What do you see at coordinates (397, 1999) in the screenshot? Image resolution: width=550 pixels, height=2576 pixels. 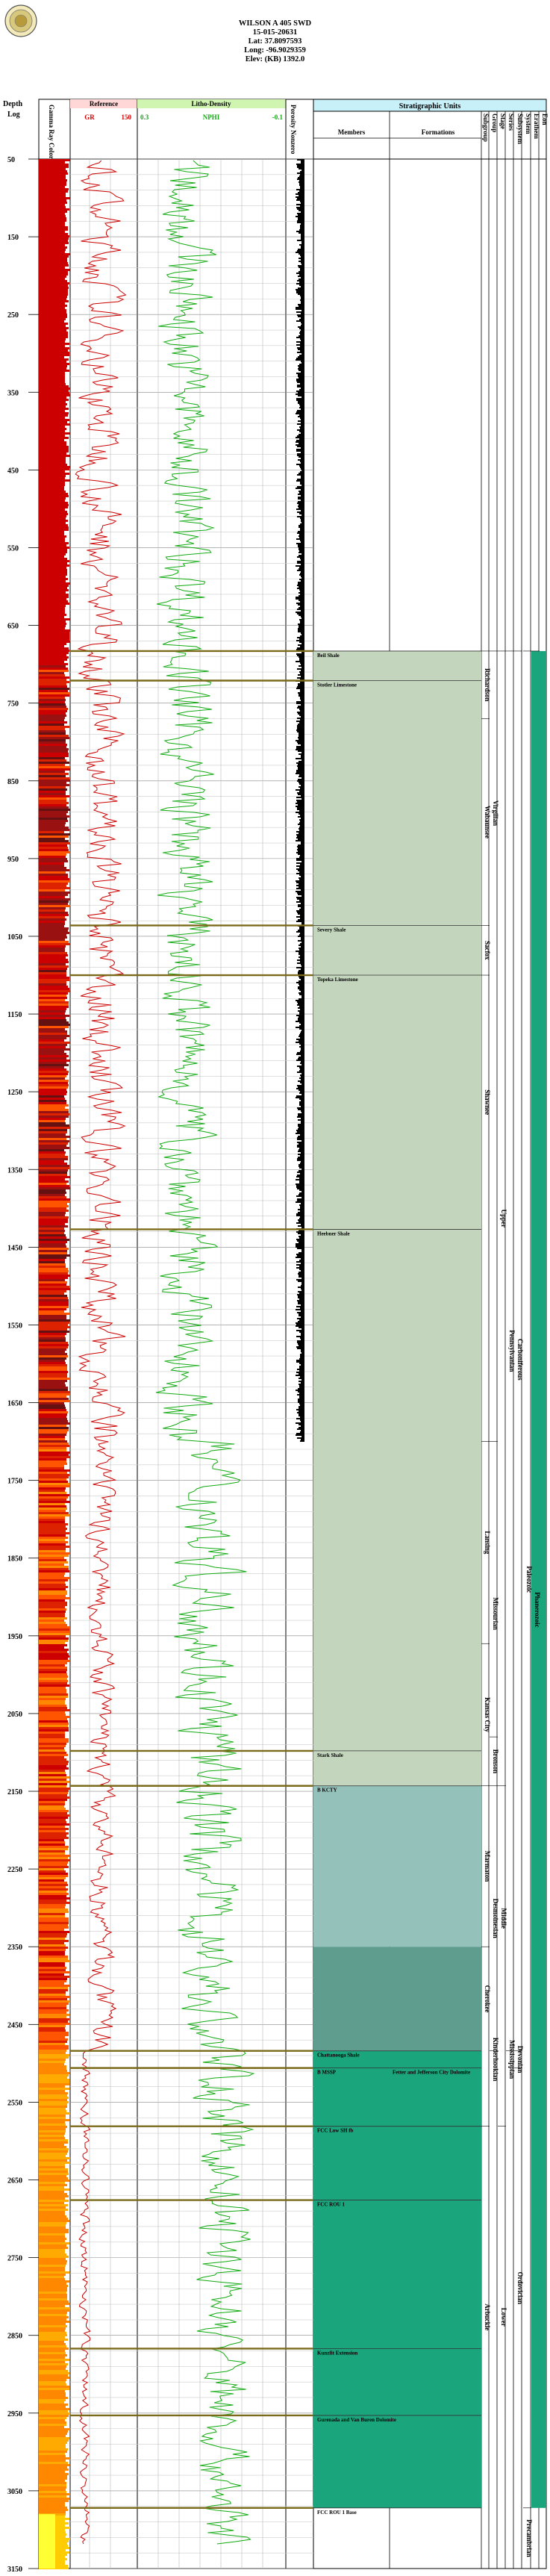 I see `strat-band` at bounding box center [397, 1999].